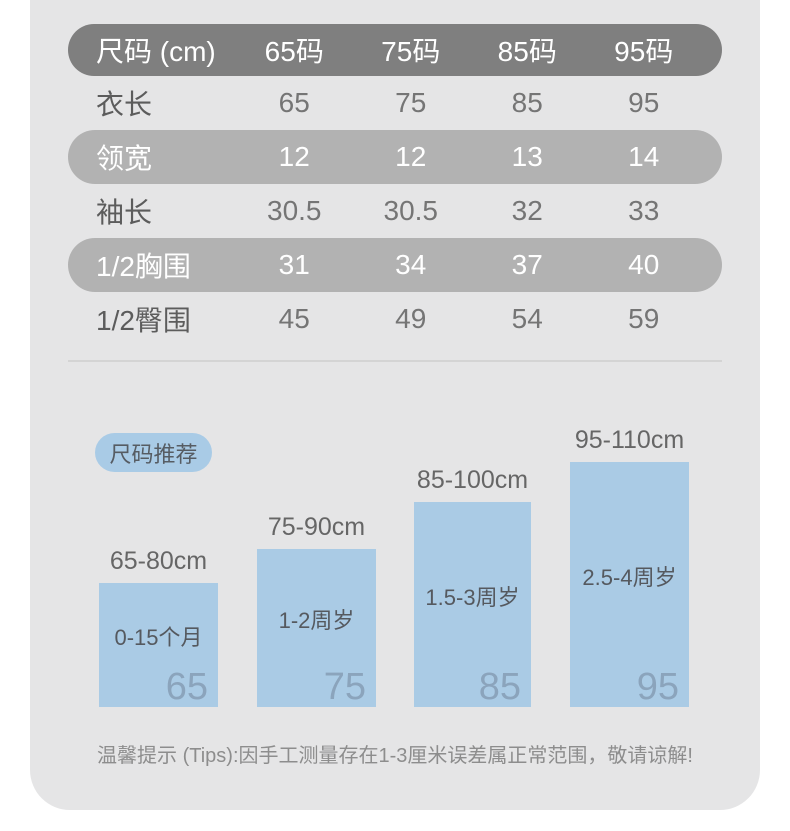 The width and height of the screenshot is (790, 831). What do you see at coordinates (395, 756) in the screenshot?
I see `measurement-tip: 温馨提示 (Tips):因手工测量存在1-3厘米误差属正常范围，敬请谅解!` at bounding box center [395, 756].